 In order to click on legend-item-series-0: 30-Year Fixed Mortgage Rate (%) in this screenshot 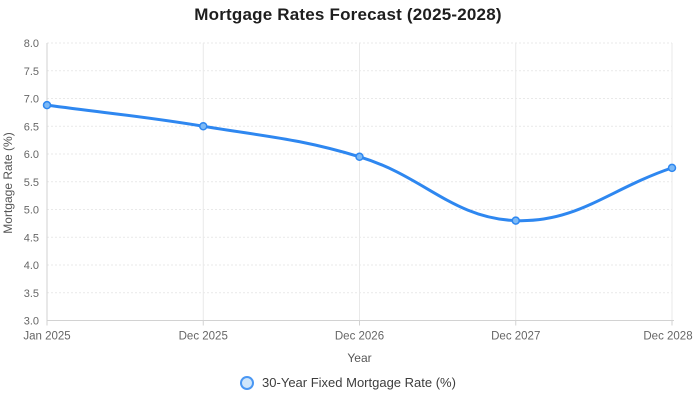, I will do `click(348, 382)`.